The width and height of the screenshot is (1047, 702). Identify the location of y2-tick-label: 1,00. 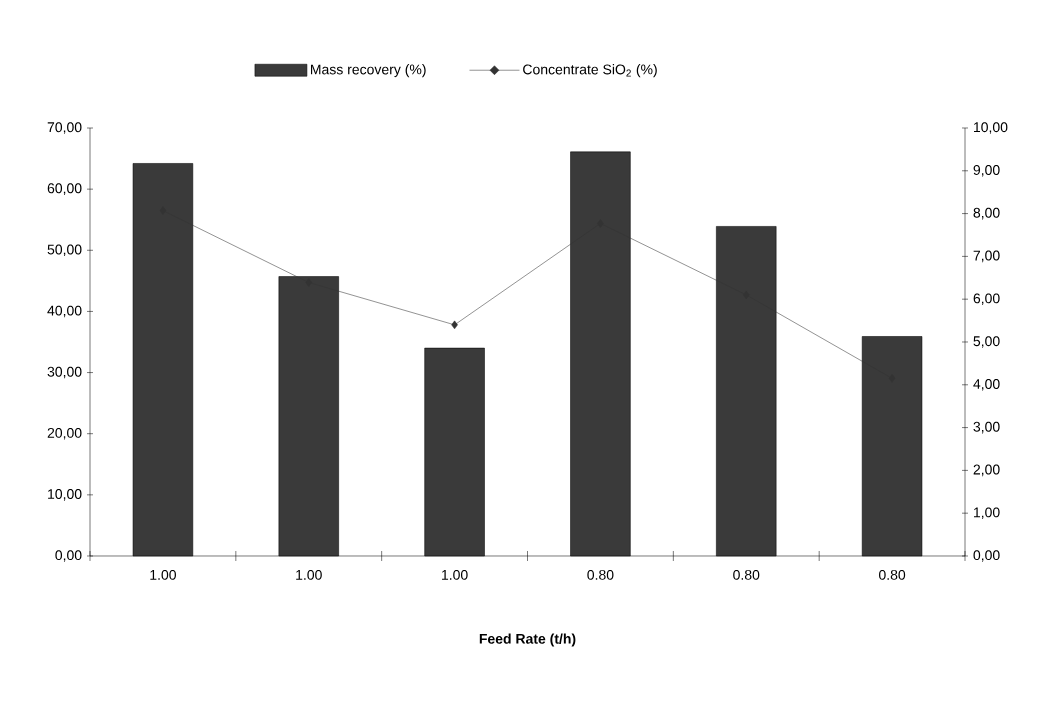
(987, 513).